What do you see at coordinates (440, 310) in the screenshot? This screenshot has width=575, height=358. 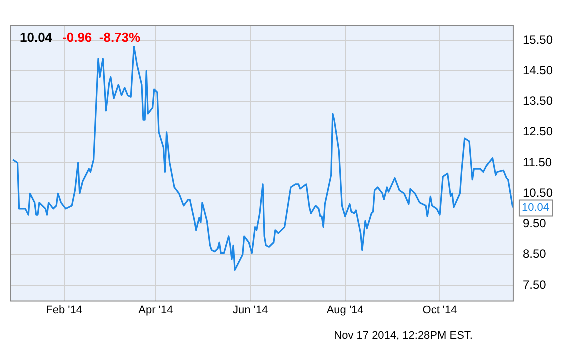 I see `x-tick-label: Oct '14` at bounding box center [440, 310].